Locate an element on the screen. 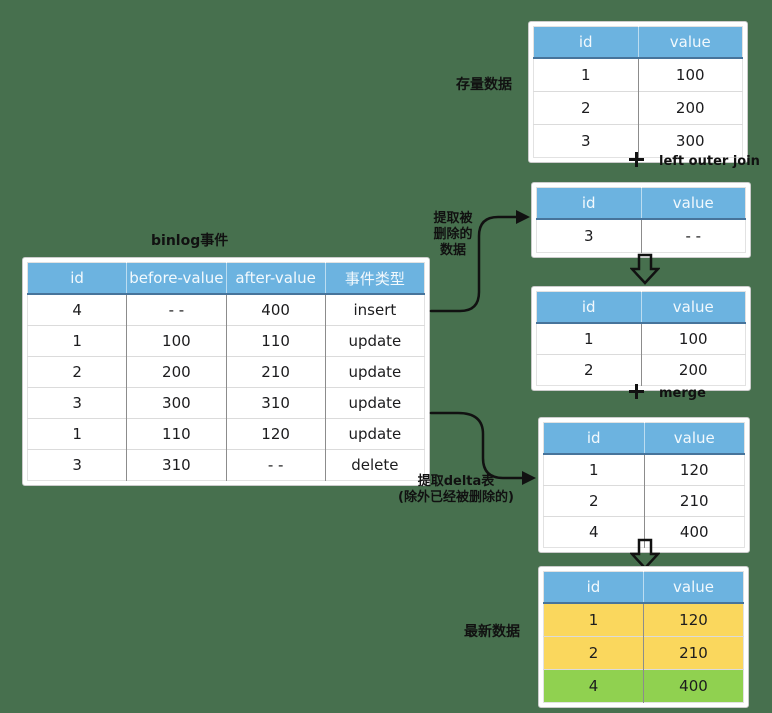 Image resolution: width=772 pixels, height=713 pixels. table-row: 3 310 - - delete is located at coordinates (226, 465).